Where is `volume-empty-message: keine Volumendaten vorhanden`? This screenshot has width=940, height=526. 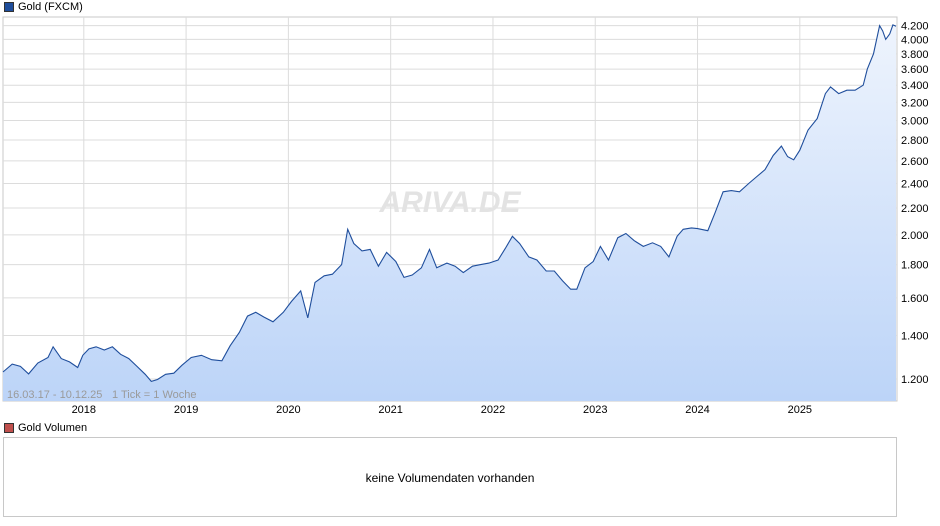
volume-empty-message: keine Volumendaten vorhanden is located at coordinates (450, 478).